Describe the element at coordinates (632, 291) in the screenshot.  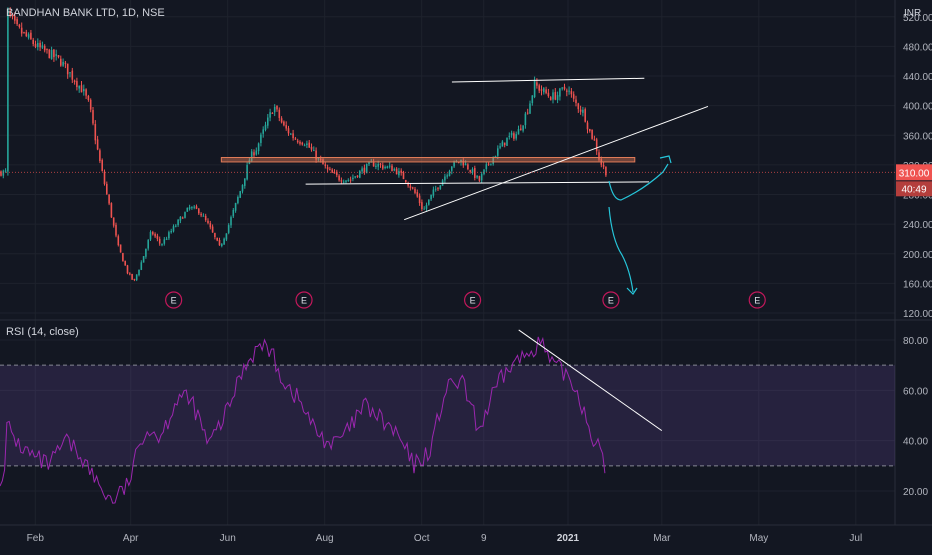
I see `projection-down-arrow` at that location.